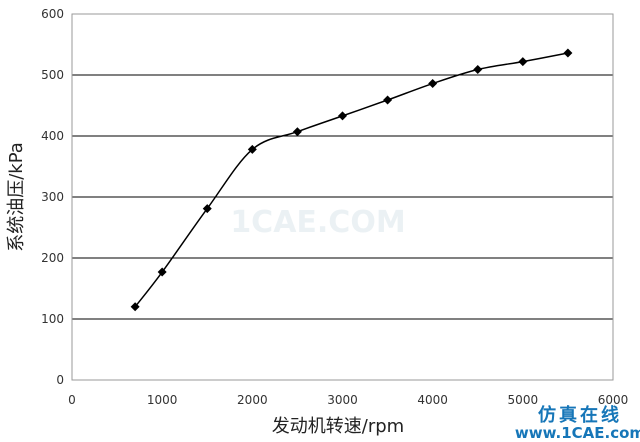 Image resolution: width=640 pixels, height=442 pixels. I want to click on y-tick-label: 400, so click(52, 136).